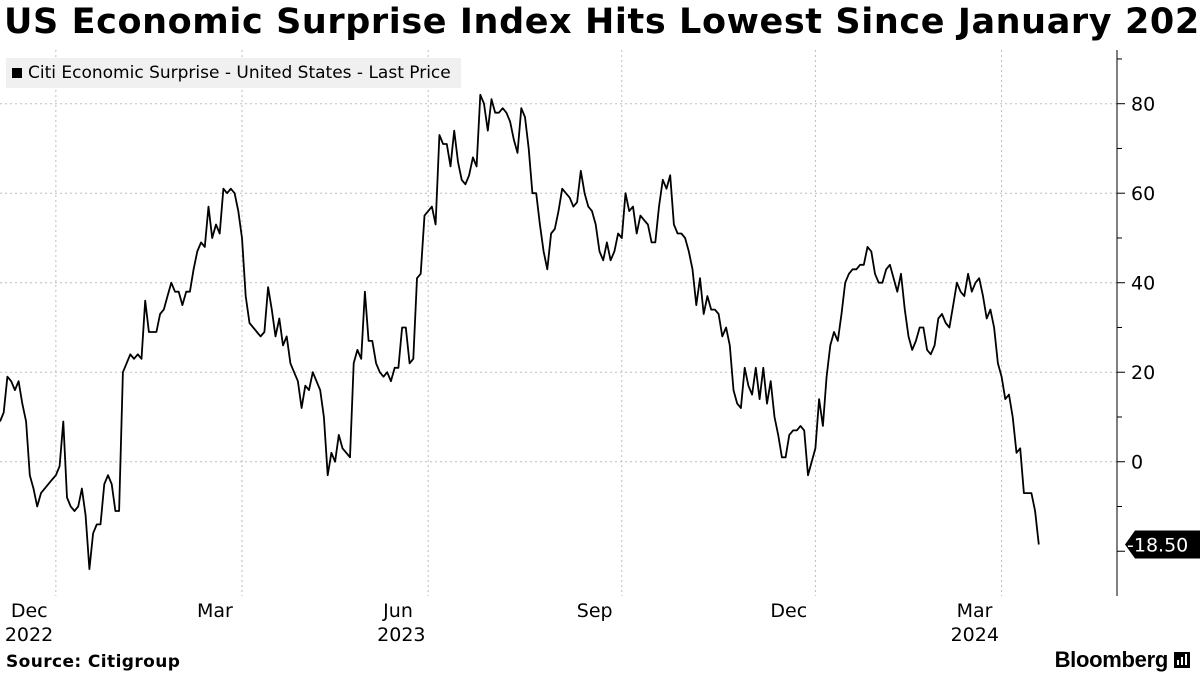 This screenshot has width=1200, height=675. I want to click on last-value-tag: -18.50, so click(1162, 544).